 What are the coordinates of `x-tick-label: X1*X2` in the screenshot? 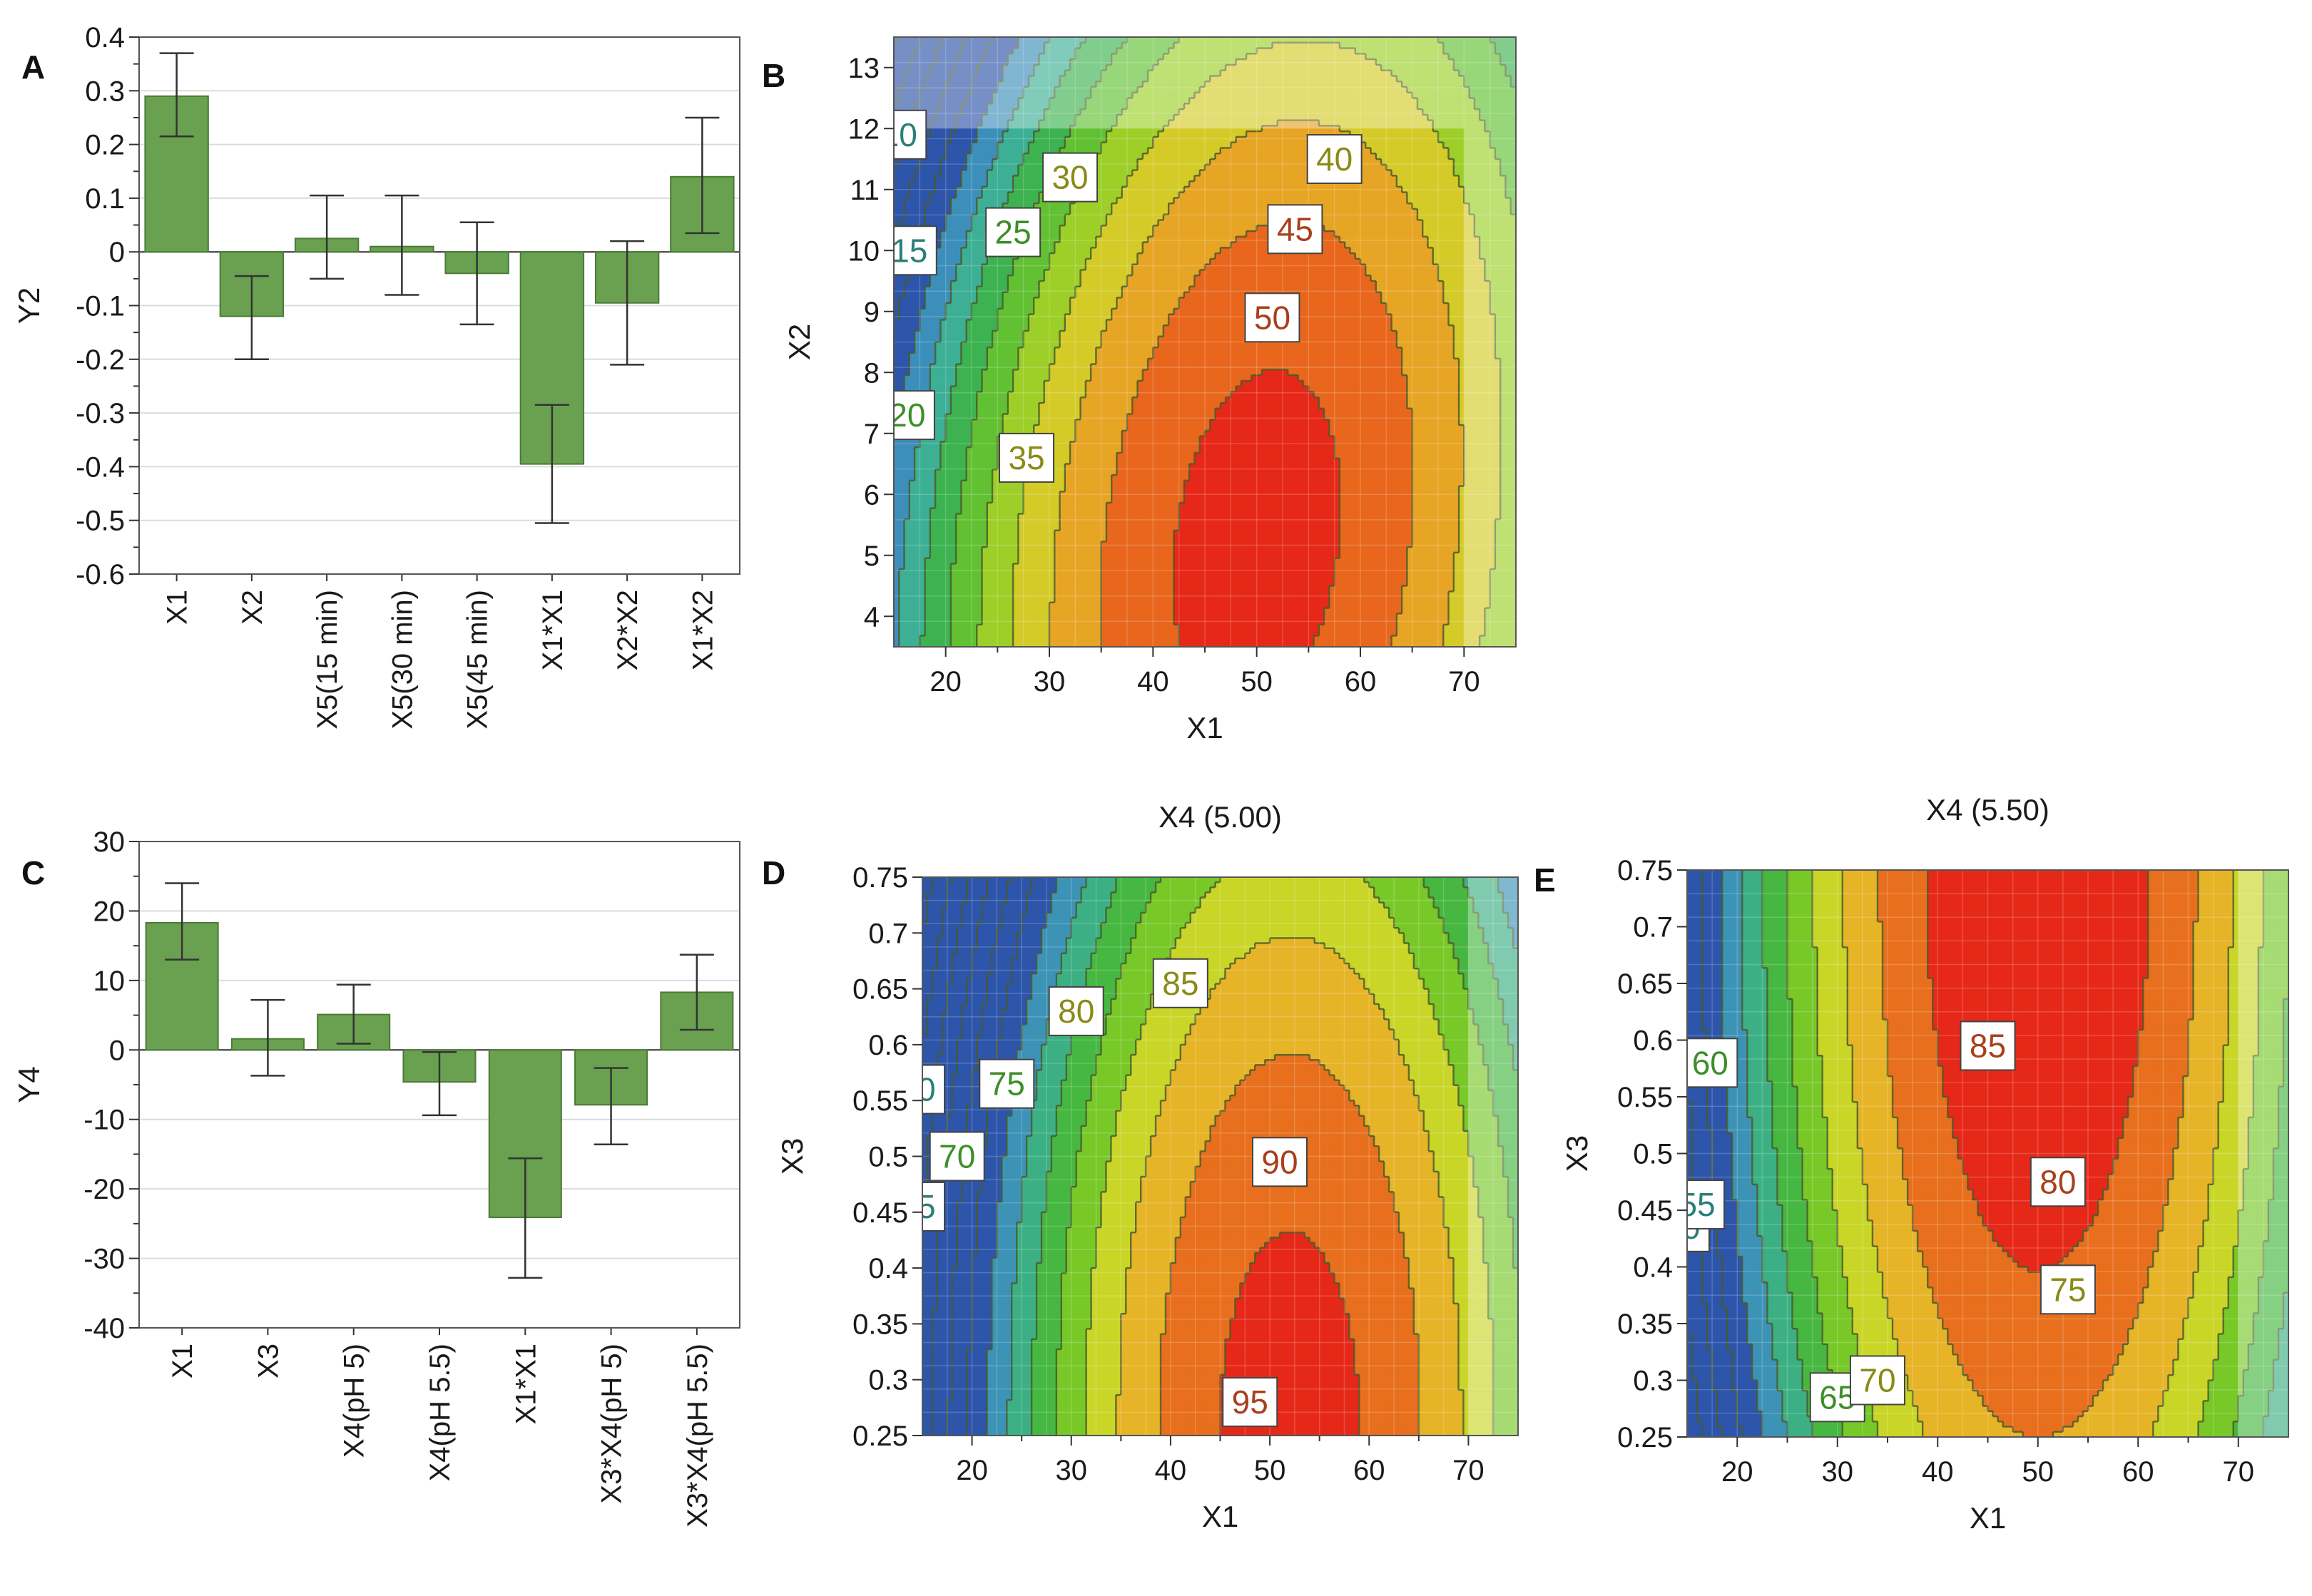 It's located at (702, 630).